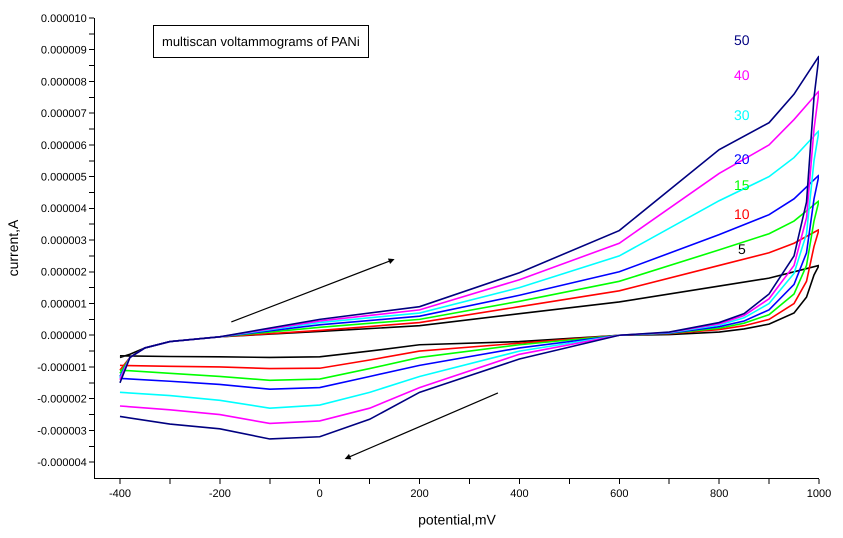  What do you see at coordinates (63, 50) in the screenshot?
I see `y-tick-label: 0.000009` at bounding box center [63, 50].